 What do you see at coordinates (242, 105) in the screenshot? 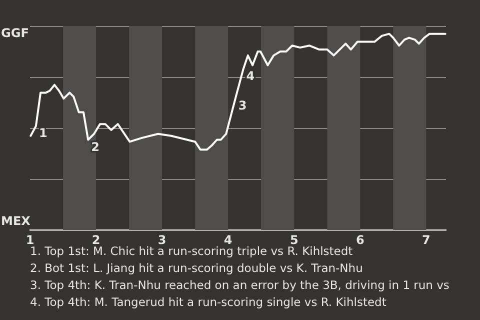
I see `annotation: 3` at bounding box center [242, 105].